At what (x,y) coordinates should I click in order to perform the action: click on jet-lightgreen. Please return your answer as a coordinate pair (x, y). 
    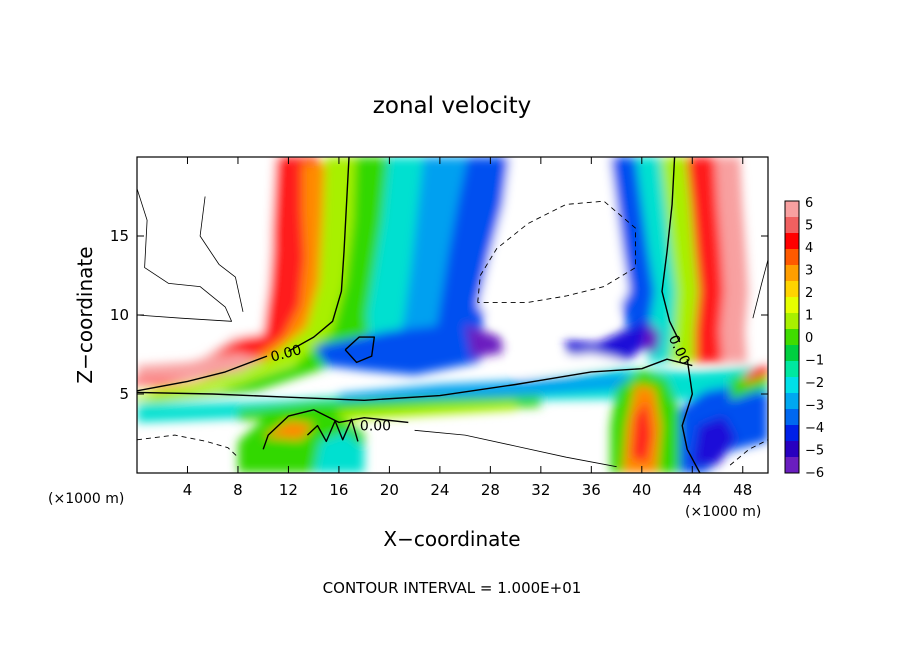
    Looking at the image, I should click on (427, 411).